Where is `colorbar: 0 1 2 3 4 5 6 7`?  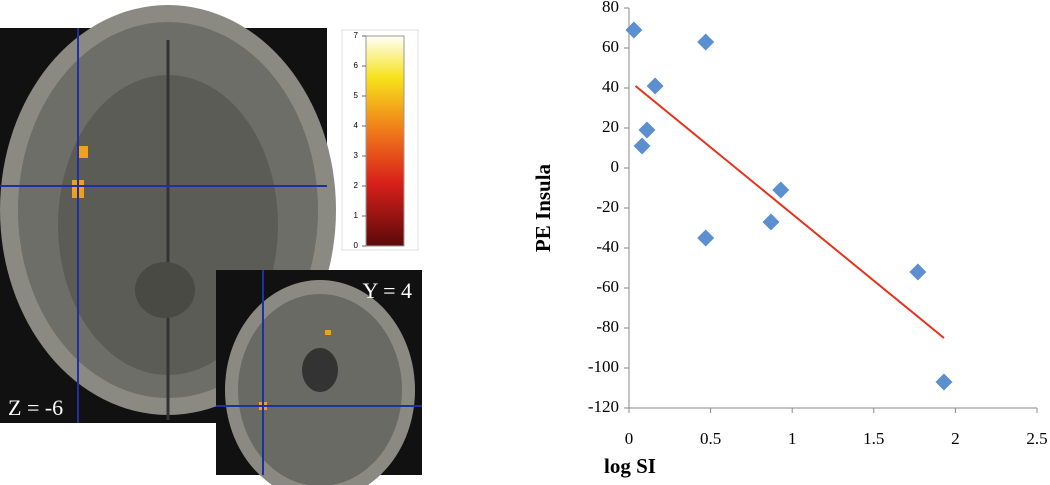 colorbar: 0 1 2 3 4 5 6 7 is located at coordinates (380, 140).